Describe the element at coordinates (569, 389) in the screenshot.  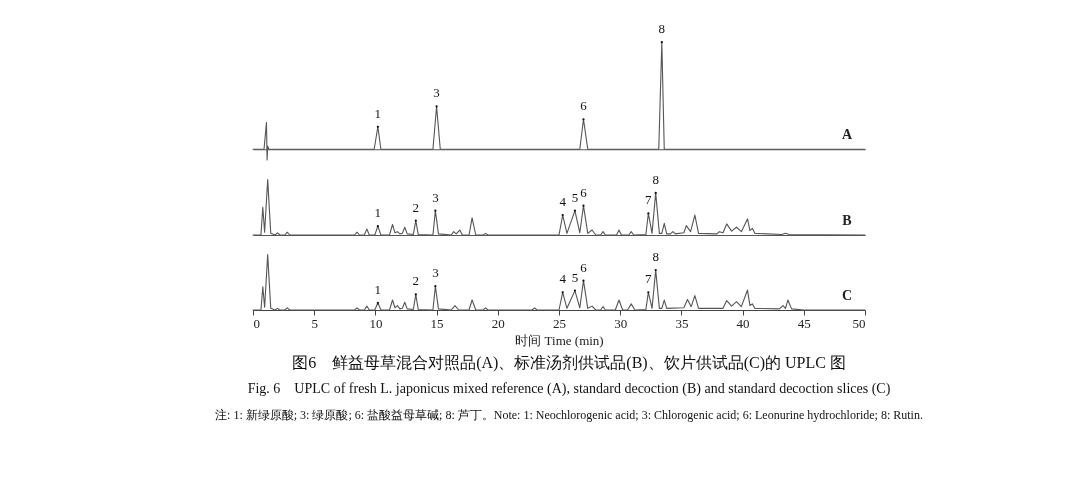
I see `caption: Fig. 6 UPLC of fresh L. japonicus mixed reference (A), standard decoction (B) and standard decoction slices (C)` at that location.